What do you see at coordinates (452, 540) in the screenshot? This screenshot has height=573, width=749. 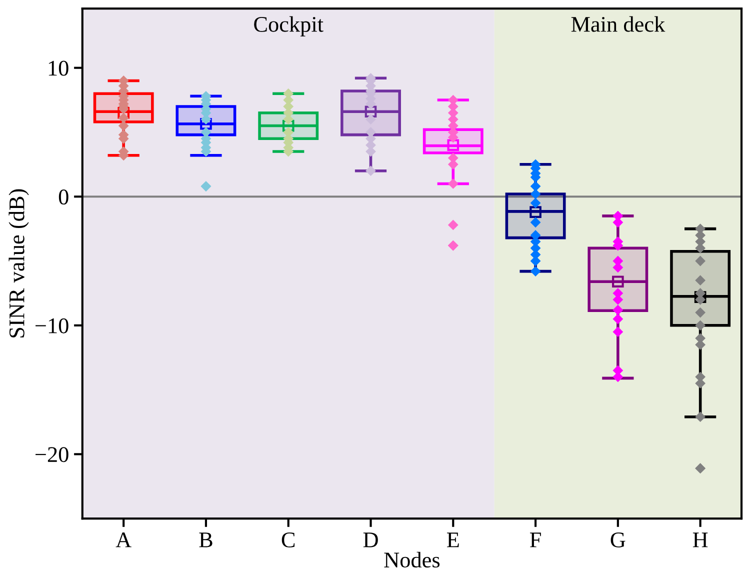 I see `x-tick-label: E` at bounding box center [452, 540].